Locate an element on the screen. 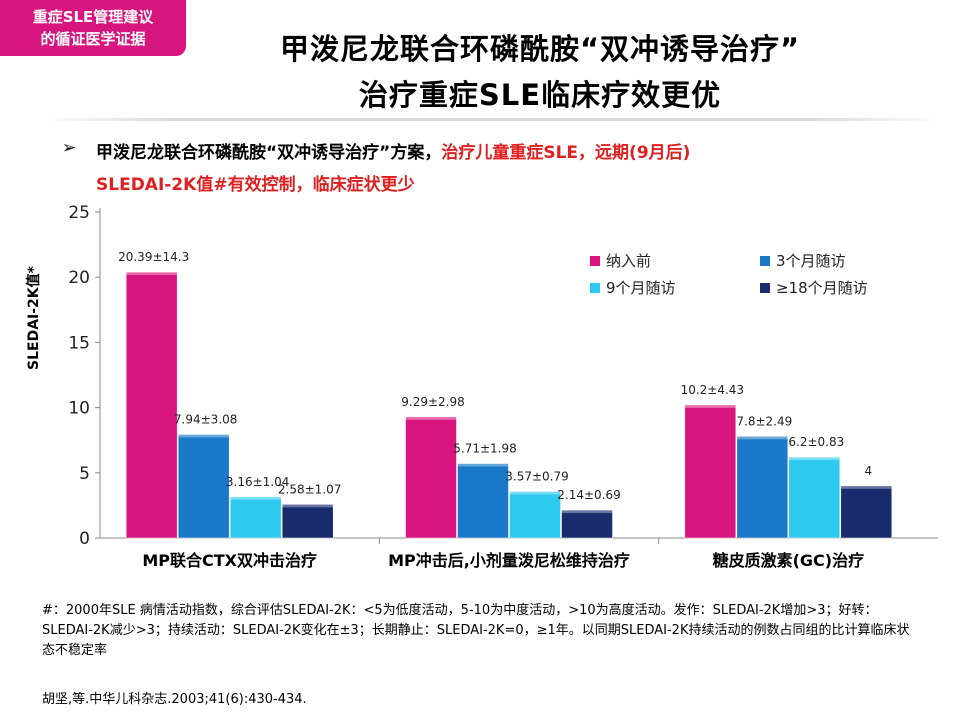 This screenshot has height=720, width=960. badge-line-1: 重症SLE管理建议 is located at coordinates (93, 17).